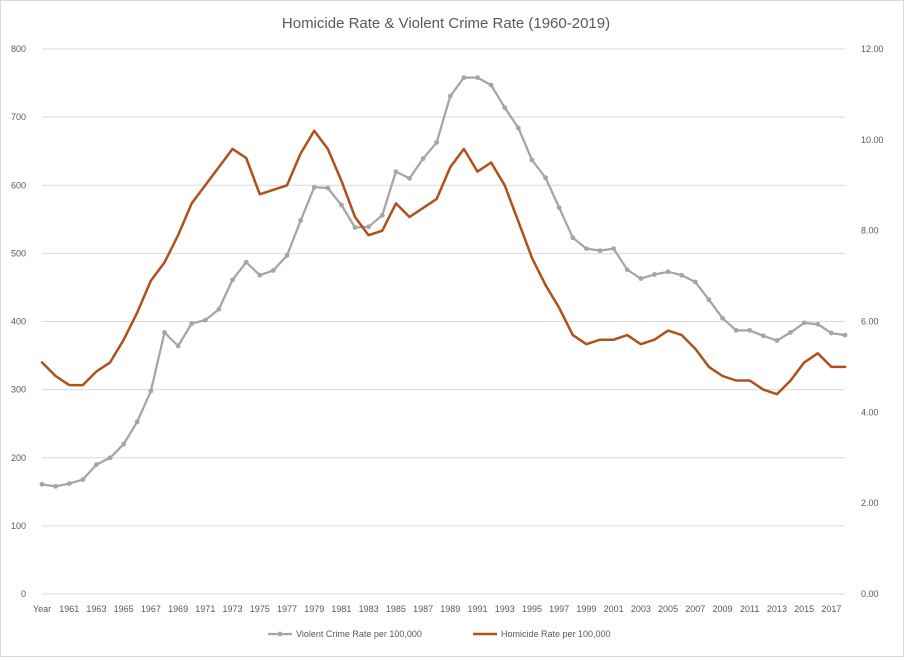 The image size is (904, 657). Describe the element at coordinates (450, 609) in the screenshot. I see `x-tick-label: 1989` at that location.